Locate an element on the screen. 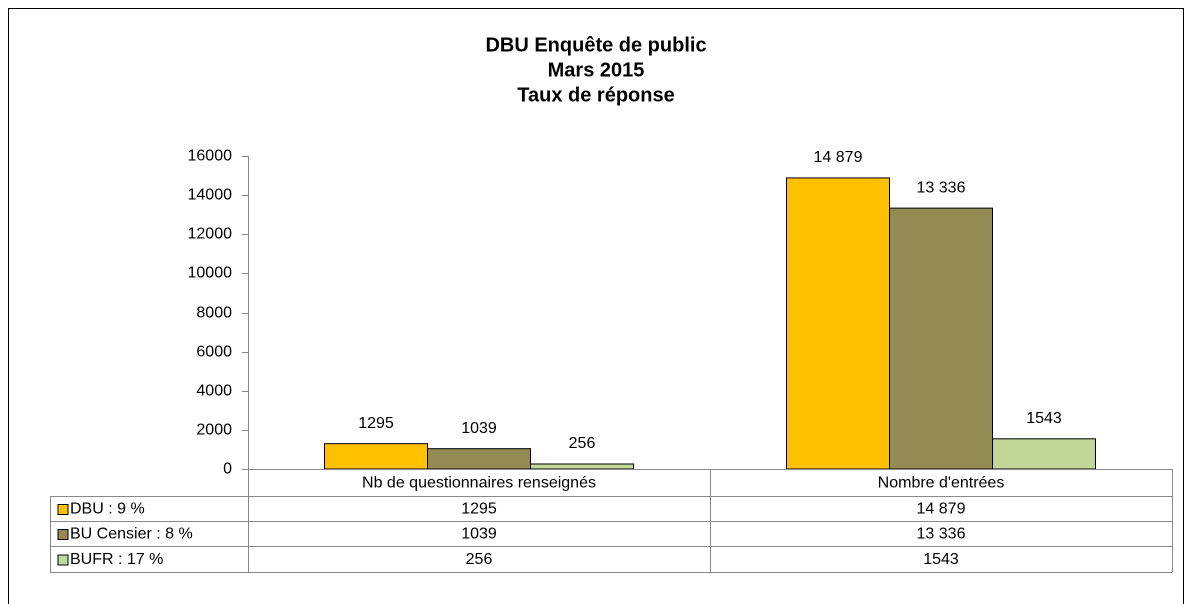  data-label: 256 is located at coordinates (582, 443).